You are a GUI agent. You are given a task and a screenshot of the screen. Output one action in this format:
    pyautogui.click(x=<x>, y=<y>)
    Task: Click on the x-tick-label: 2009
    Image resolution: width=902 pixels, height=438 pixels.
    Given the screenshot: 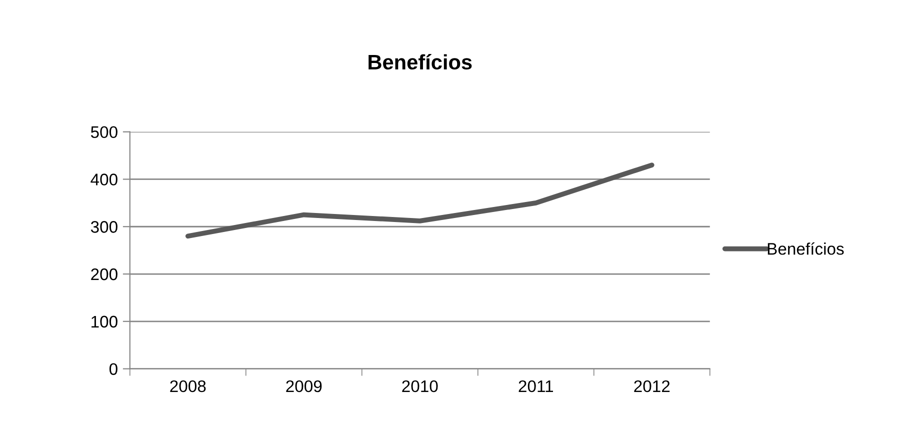 What is the action you would take?
    pyautogui.click(x=304, y=386)
    